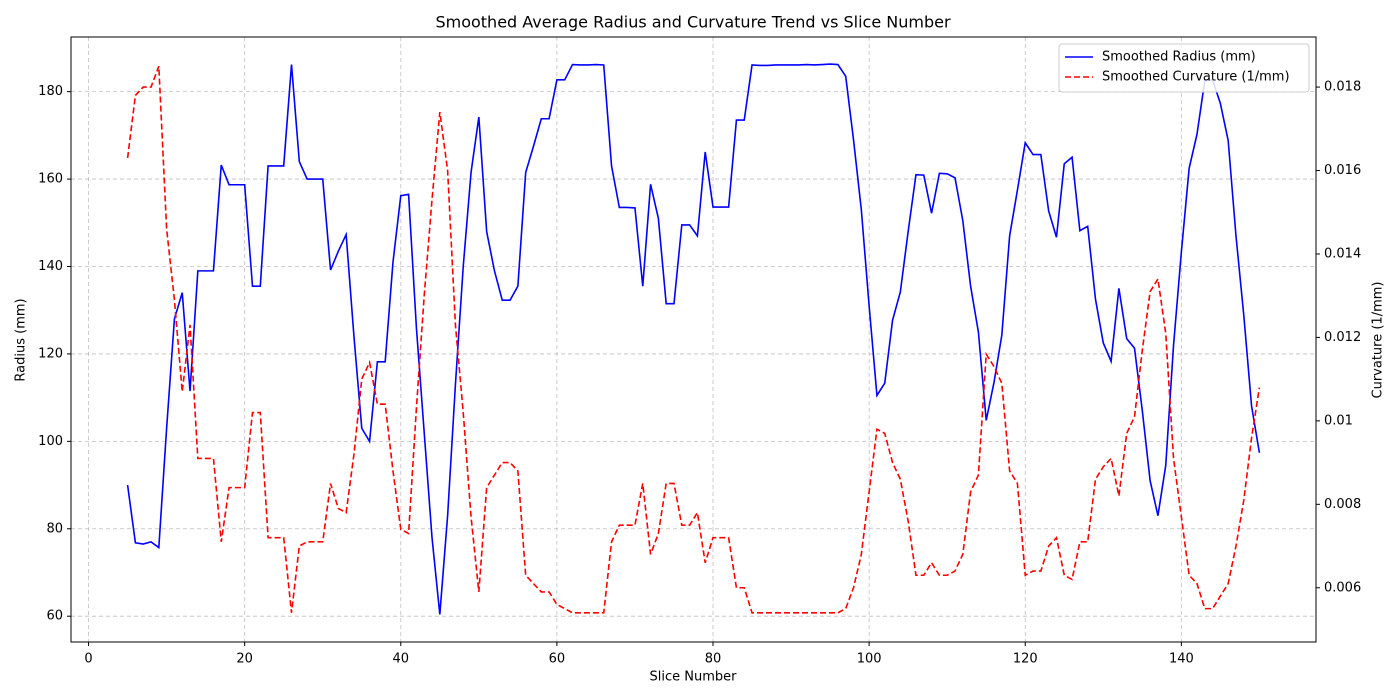  What do you see at coordinates (1342, 87) in the screenshot?
I see `y2-tick-label: 0.018` at bounding box center [1342, 87].